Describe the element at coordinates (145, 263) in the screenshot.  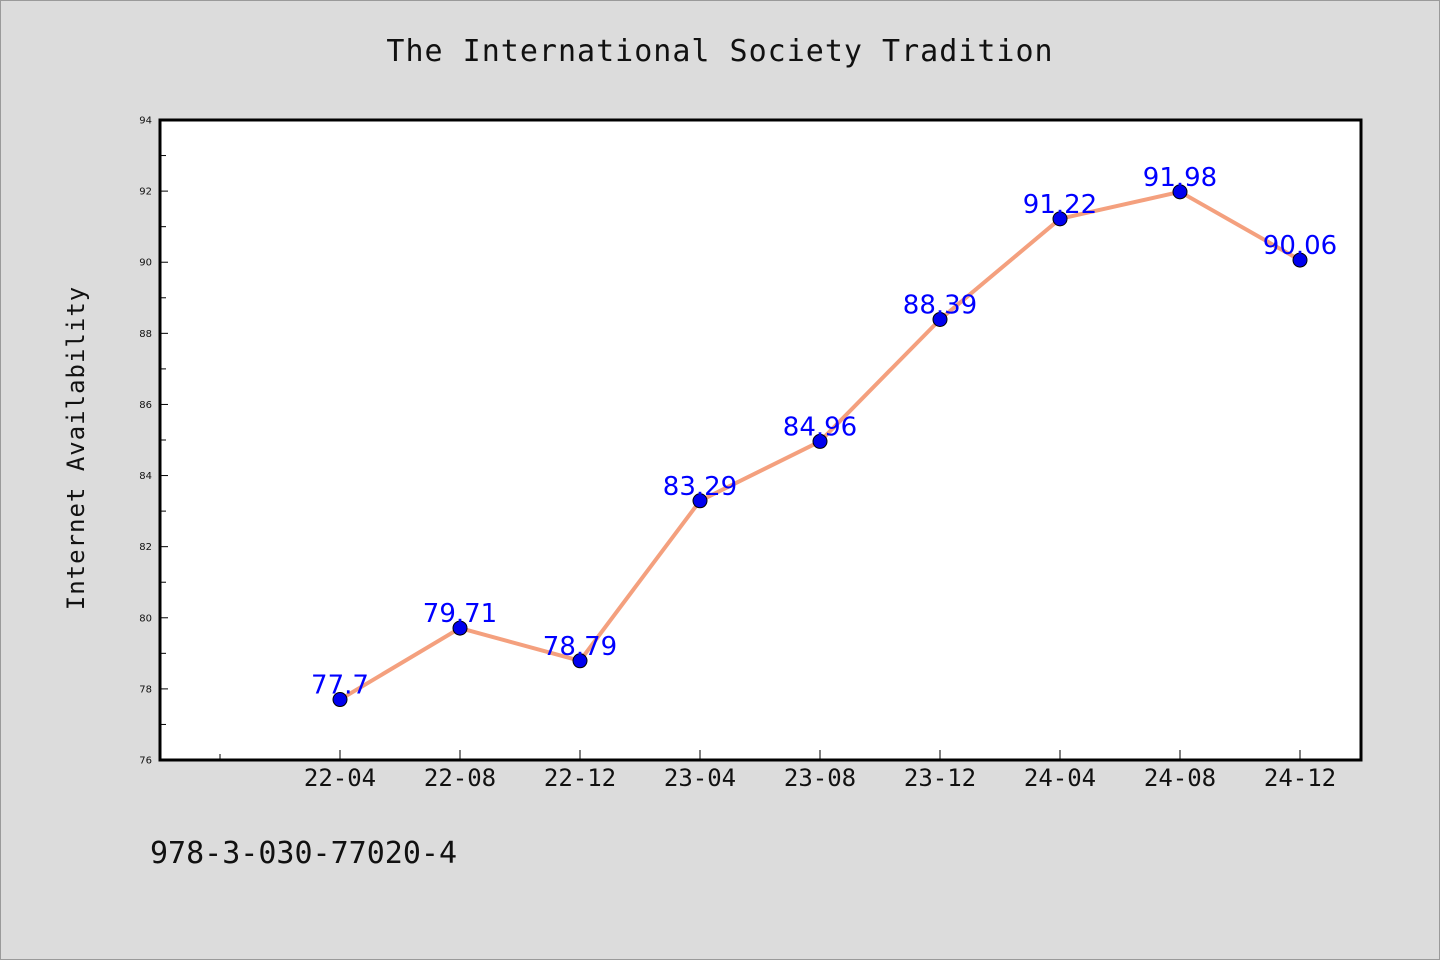
I see `y-tick-label: 90` at that location.